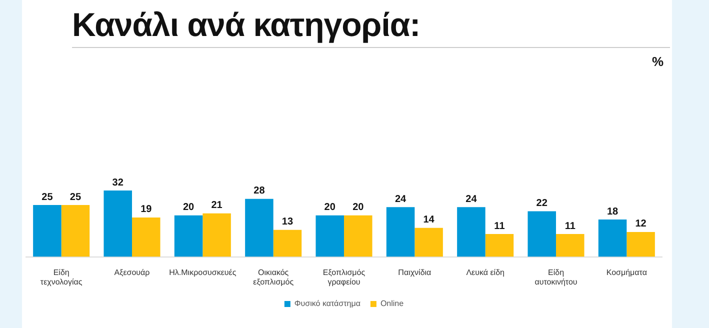 Image resolution: width=709 pixels, height=328 pixels. What do you see at coordinates (556, 277) in the screenshot?
I see `x-tick-label: Είδη αυτοκινήτου` at bounding box center [556, 277].